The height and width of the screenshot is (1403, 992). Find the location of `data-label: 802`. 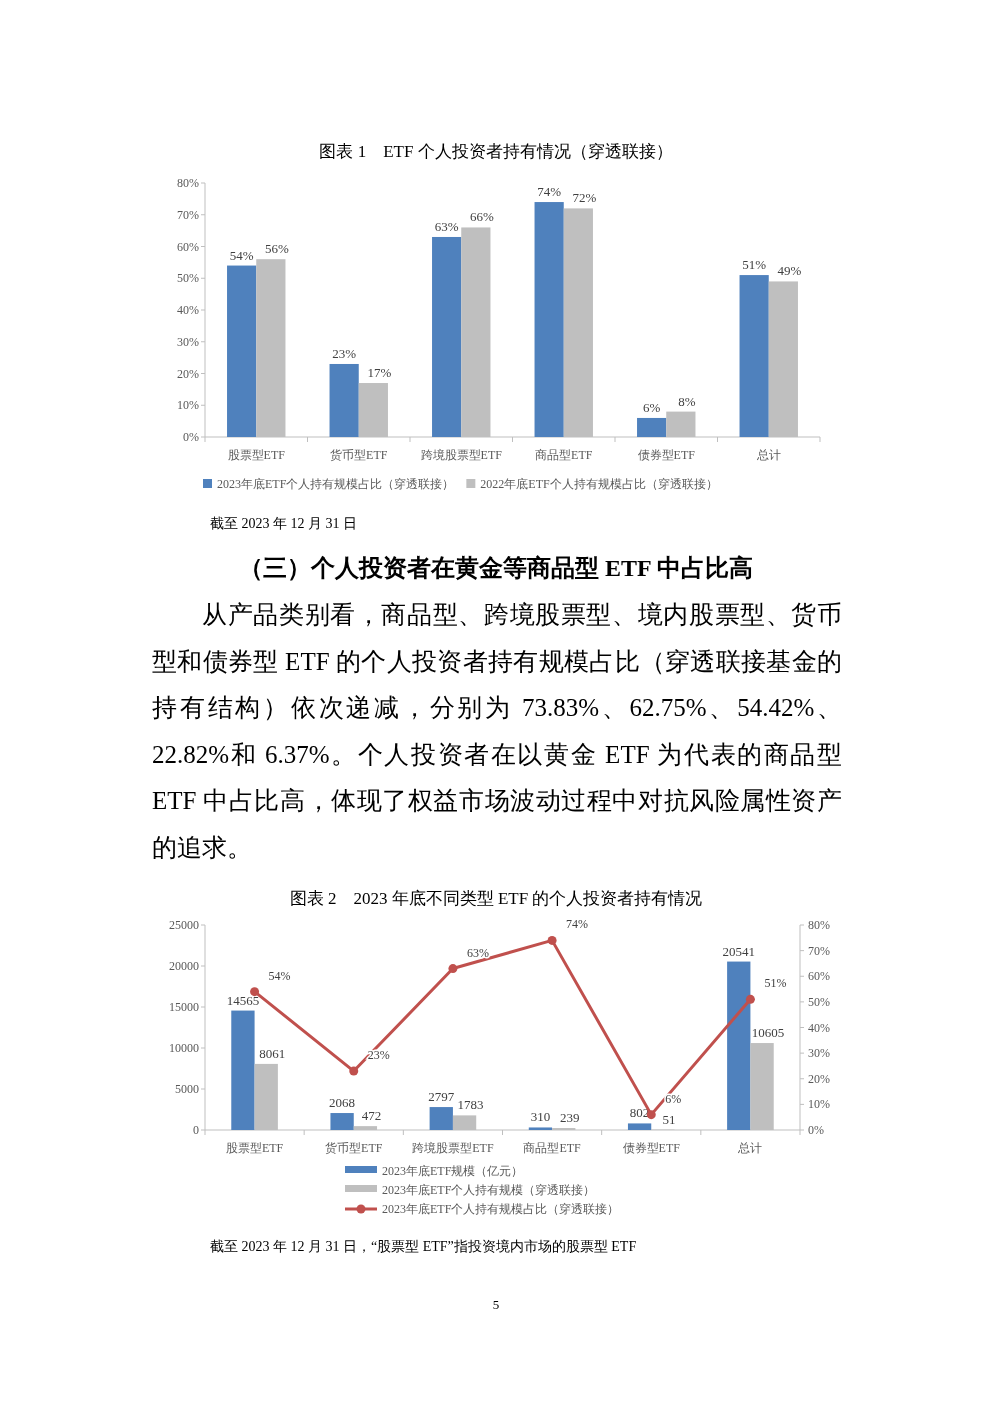

data-label: 802 is located at coordinates (639, 1113).